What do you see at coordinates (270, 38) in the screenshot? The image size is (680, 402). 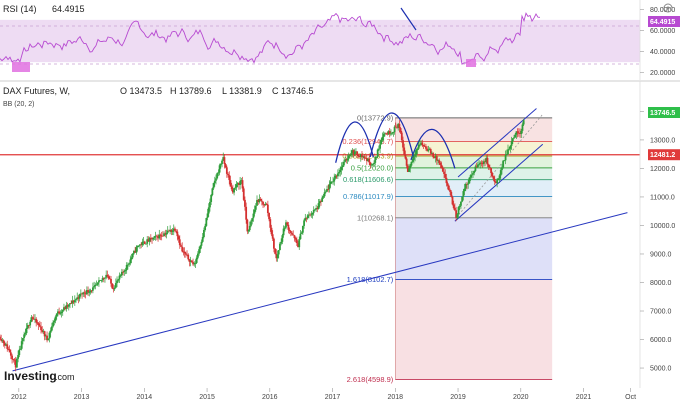 I see `rsi-line` at bounding box center [270, 38].